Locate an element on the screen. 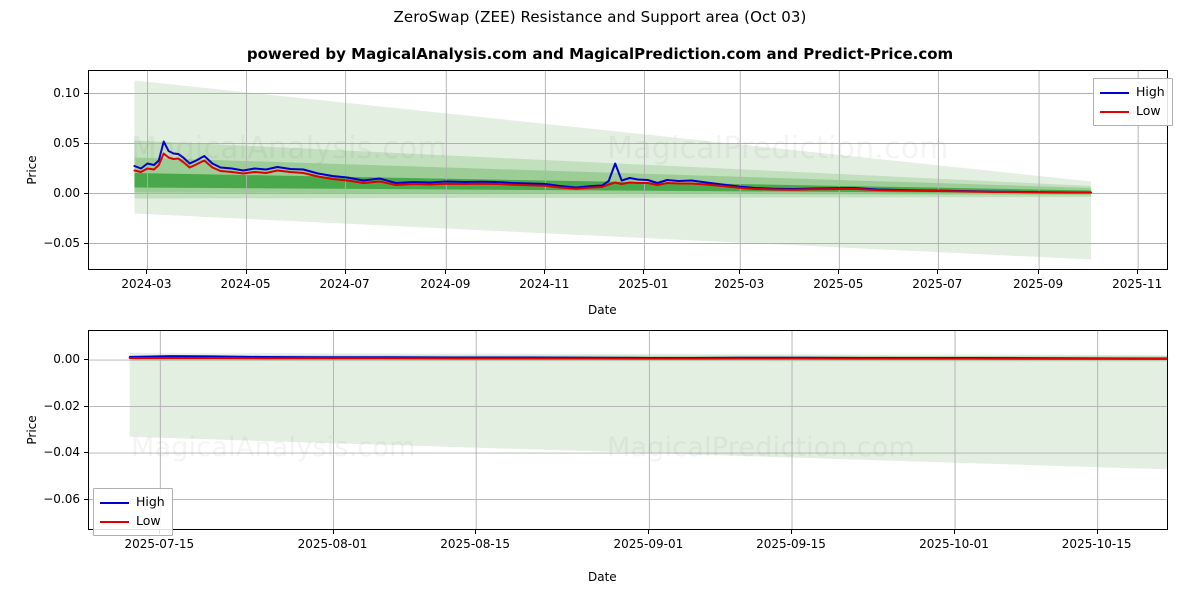 The width and height of the screenshot is (1200, 600). x-tick-label: 2024-11 is located at coordinates (544, 284).